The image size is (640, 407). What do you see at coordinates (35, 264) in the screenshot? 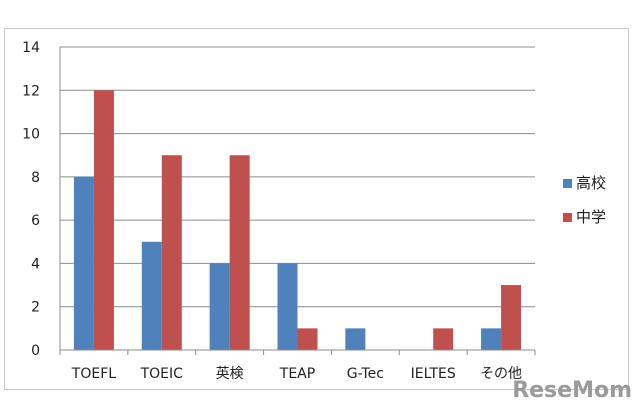
I see `y-tick-label: 4` at bounding box center [35, 264].